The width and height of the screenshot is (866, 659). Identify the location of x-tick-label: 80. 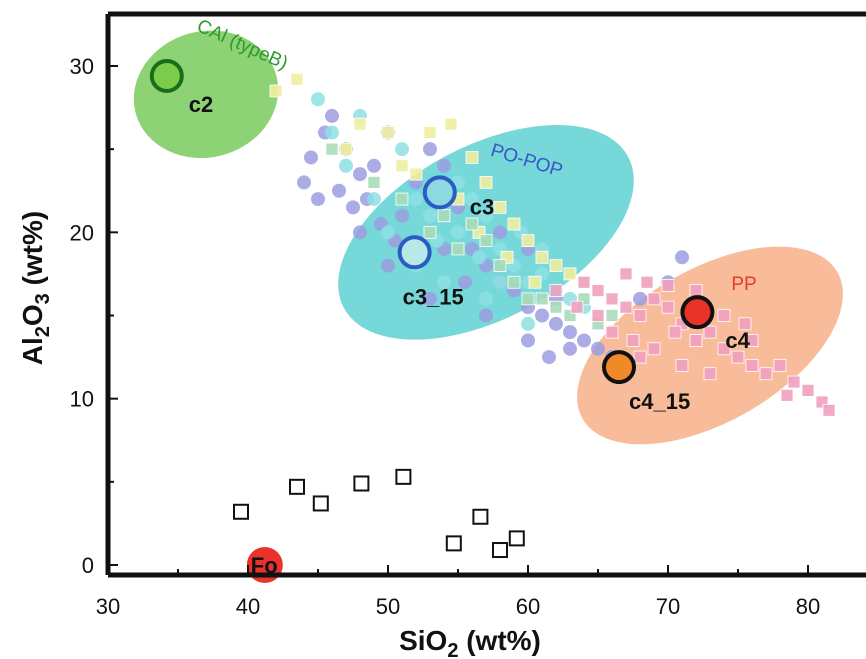
(808, 606).